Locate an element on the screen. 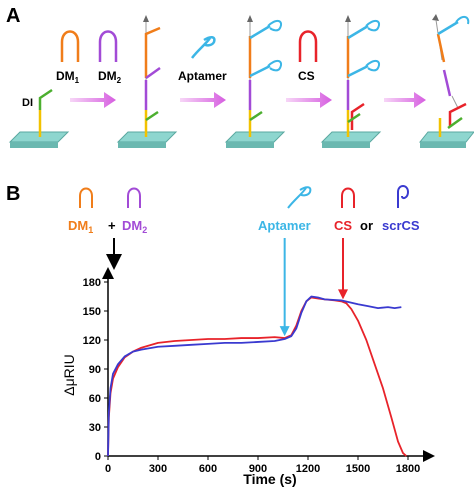 Image resolution: width=474 pixels, height=492 pixels. y-tick-label: 60 is located at coordinates (95, 399).